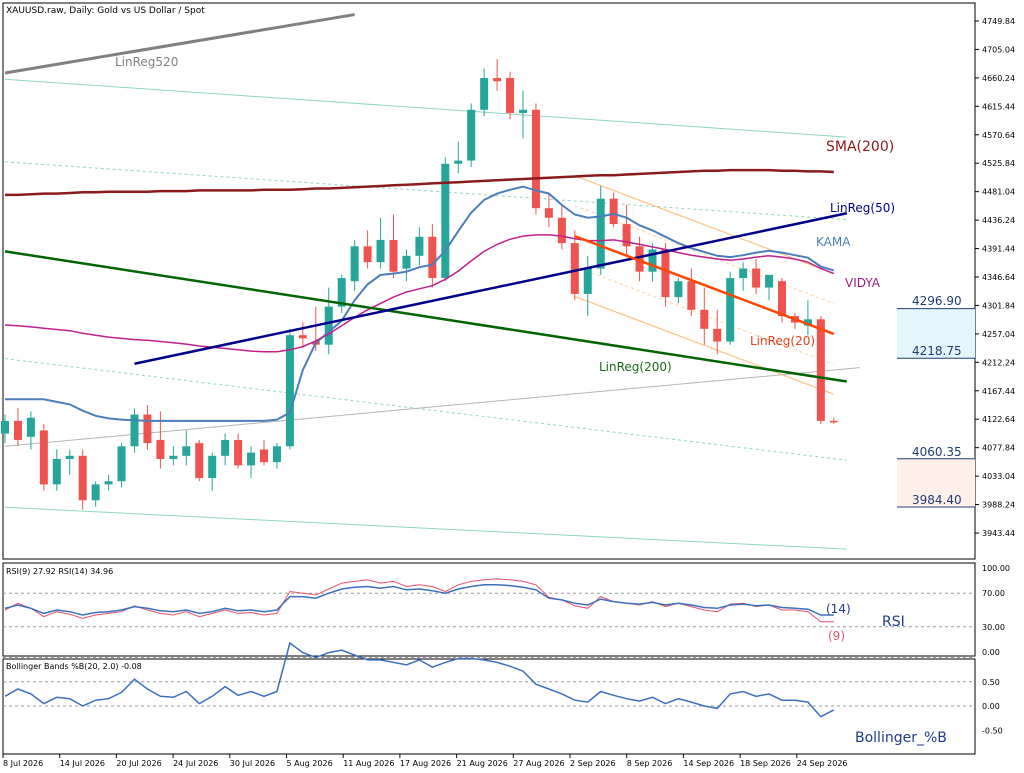  Describe the element at coordinates (936, 408) in the screenshot. I see `price-zones` at that location.